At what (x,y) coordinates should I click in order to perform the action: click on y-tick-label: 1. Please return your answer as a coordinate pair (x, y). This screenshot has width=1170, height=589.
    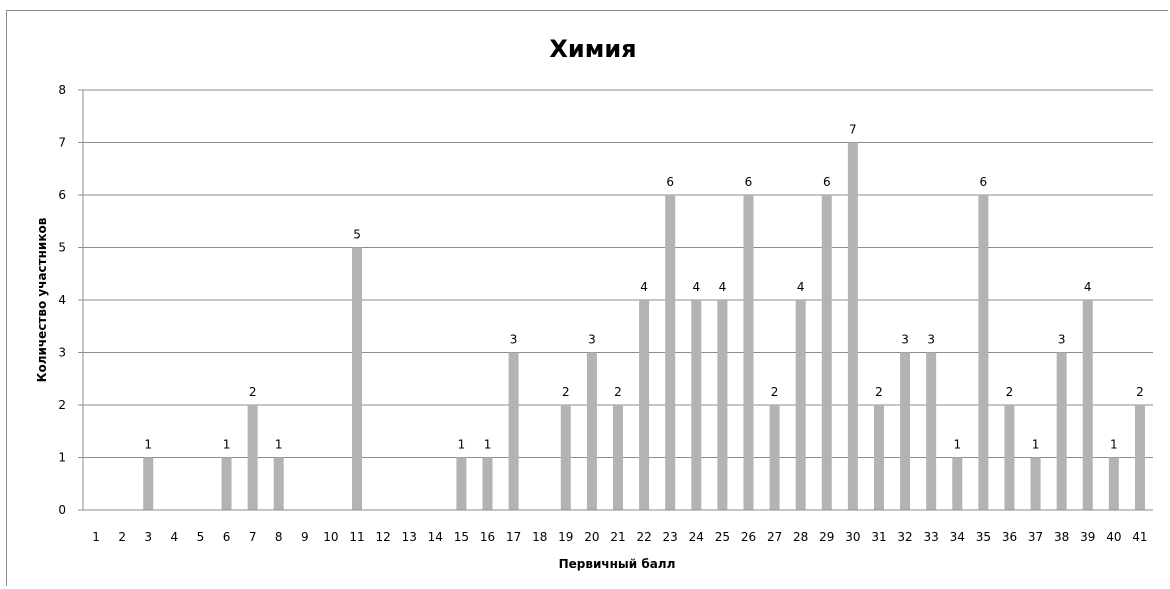
    Looking at the image, I should click on (62, 458).